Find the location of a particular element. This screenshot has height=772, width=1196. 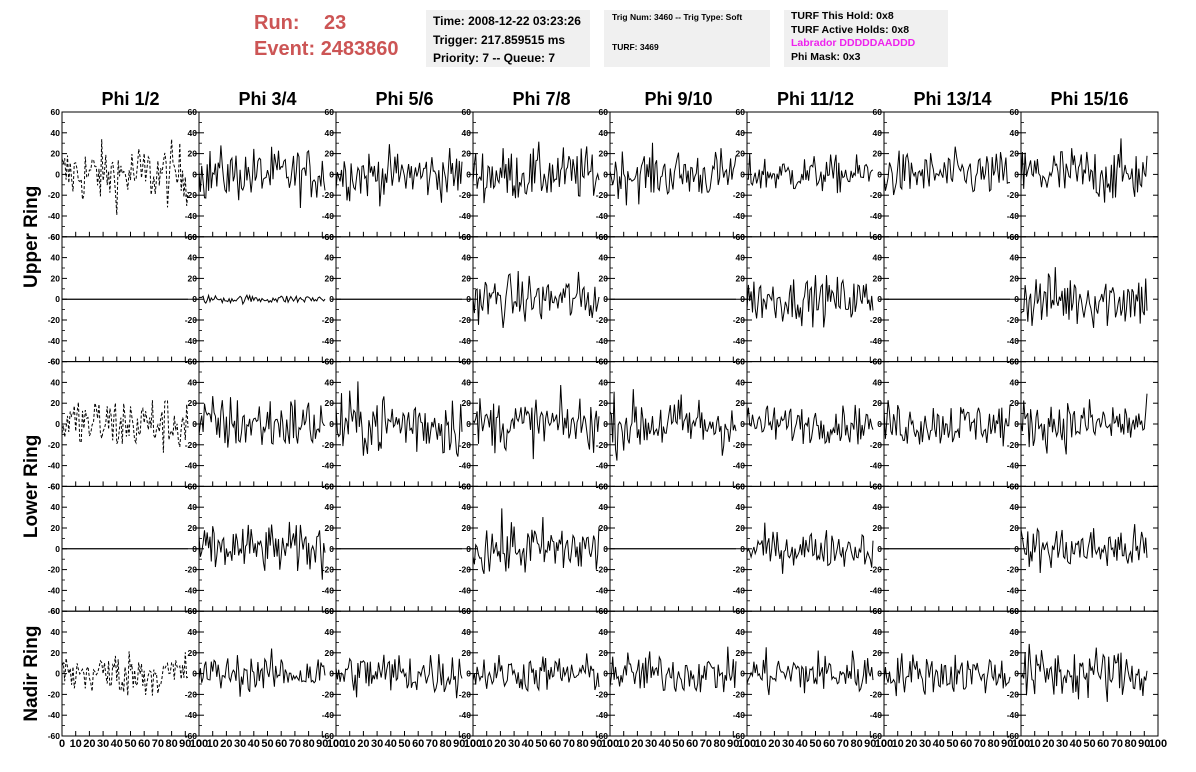

waveform-r2-c4 is located at coordinates (536, 299).